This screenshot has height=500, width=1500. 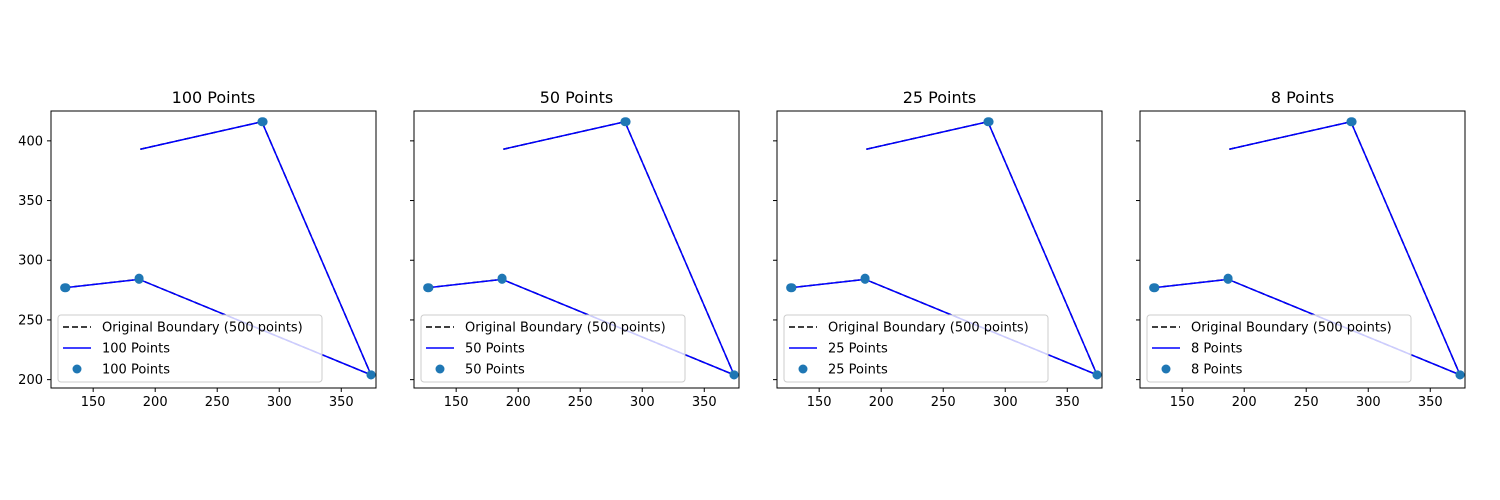 What do you see at coordinates (577, 97) in the screenshot?
I see `subplot-title: 50 Points` at bounding box center [577, 97].